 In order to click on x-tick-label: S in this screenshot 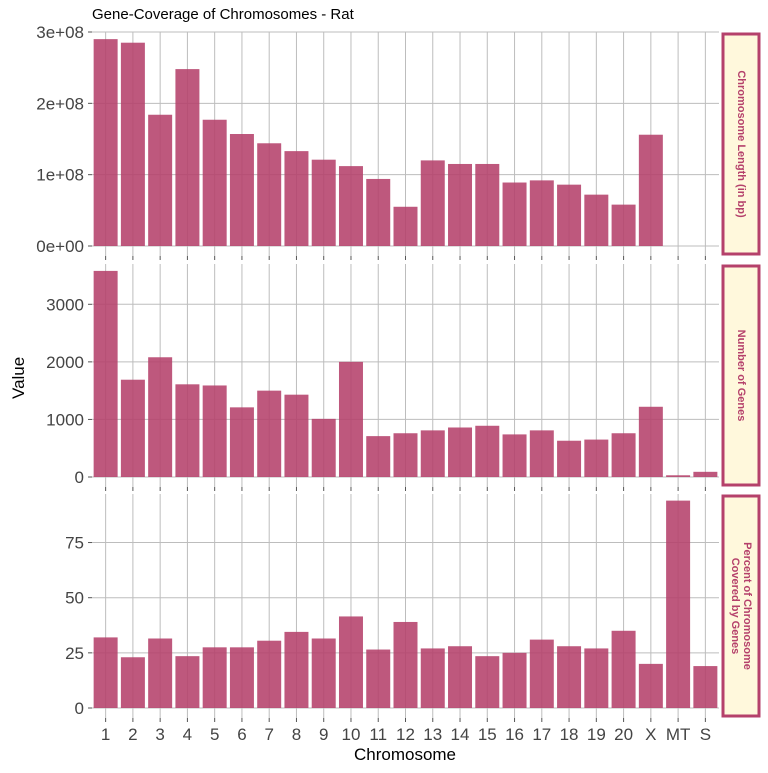, I will do `click(705, 734)`.